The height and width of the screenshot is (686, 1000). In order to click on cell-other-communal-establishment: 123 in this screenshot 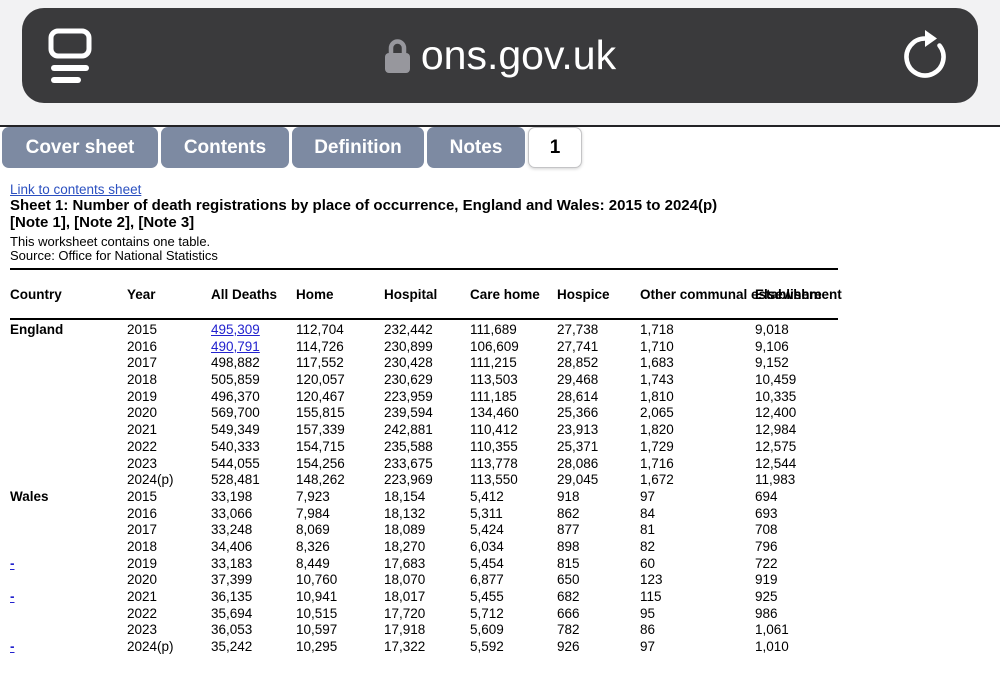, I will do `click(651, 580)`.